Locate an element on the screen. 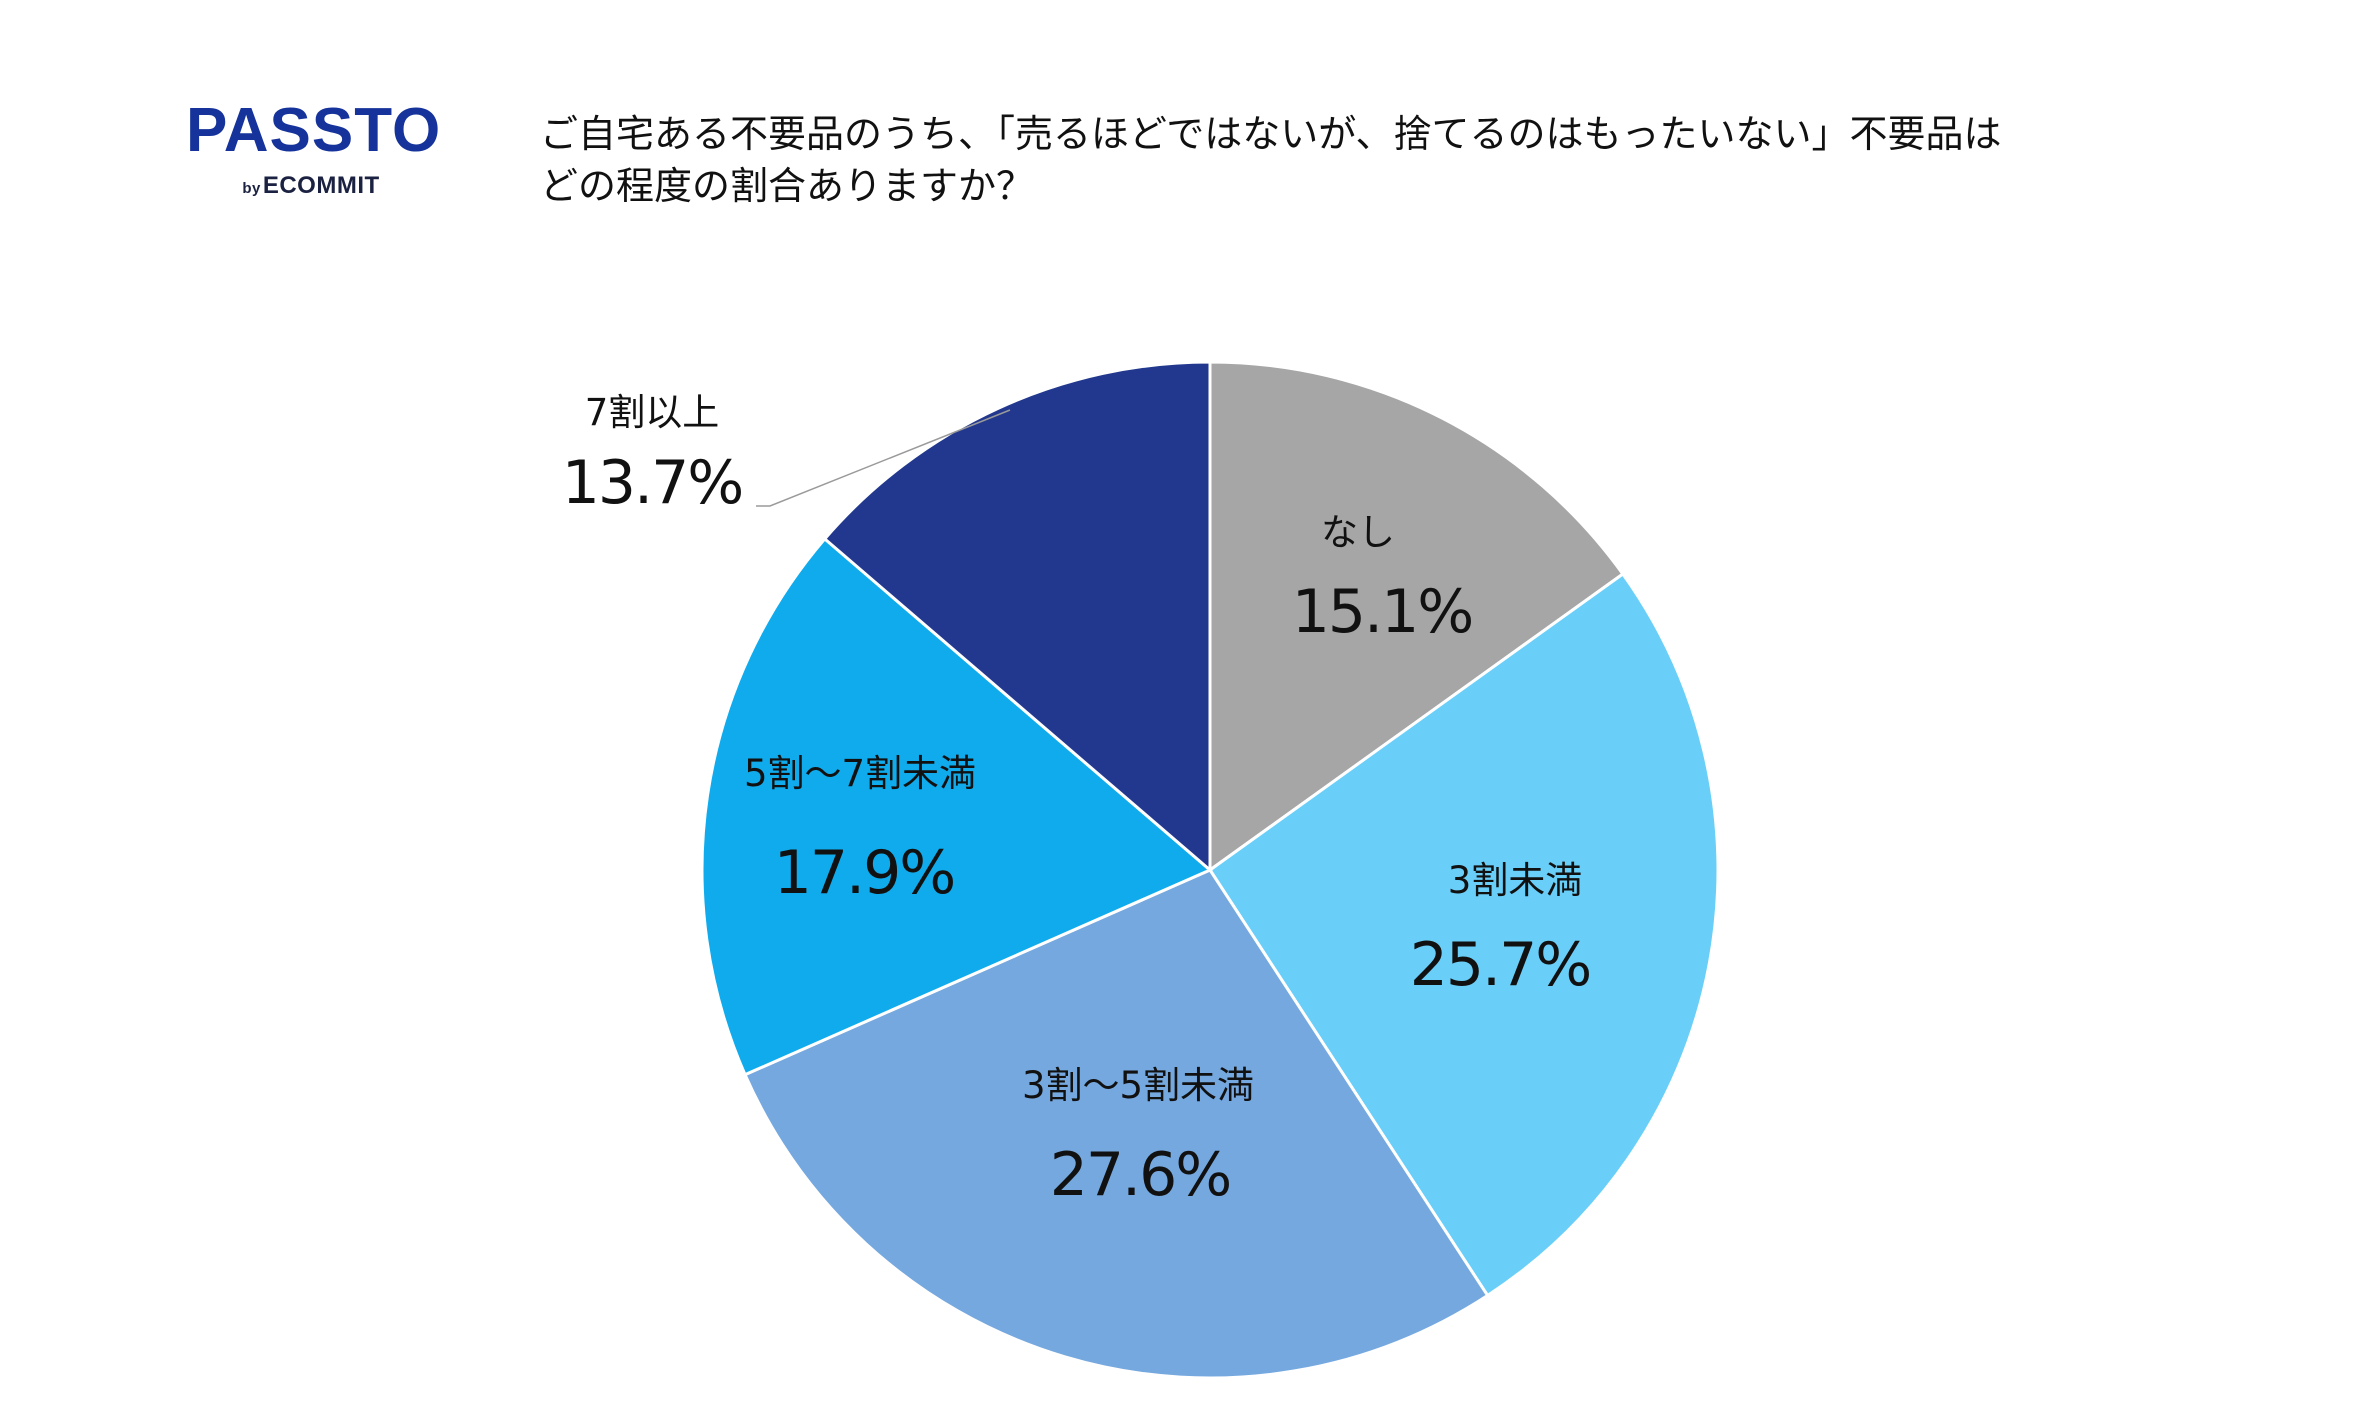  pie-slice-none is located at coordinates (1416, 616).